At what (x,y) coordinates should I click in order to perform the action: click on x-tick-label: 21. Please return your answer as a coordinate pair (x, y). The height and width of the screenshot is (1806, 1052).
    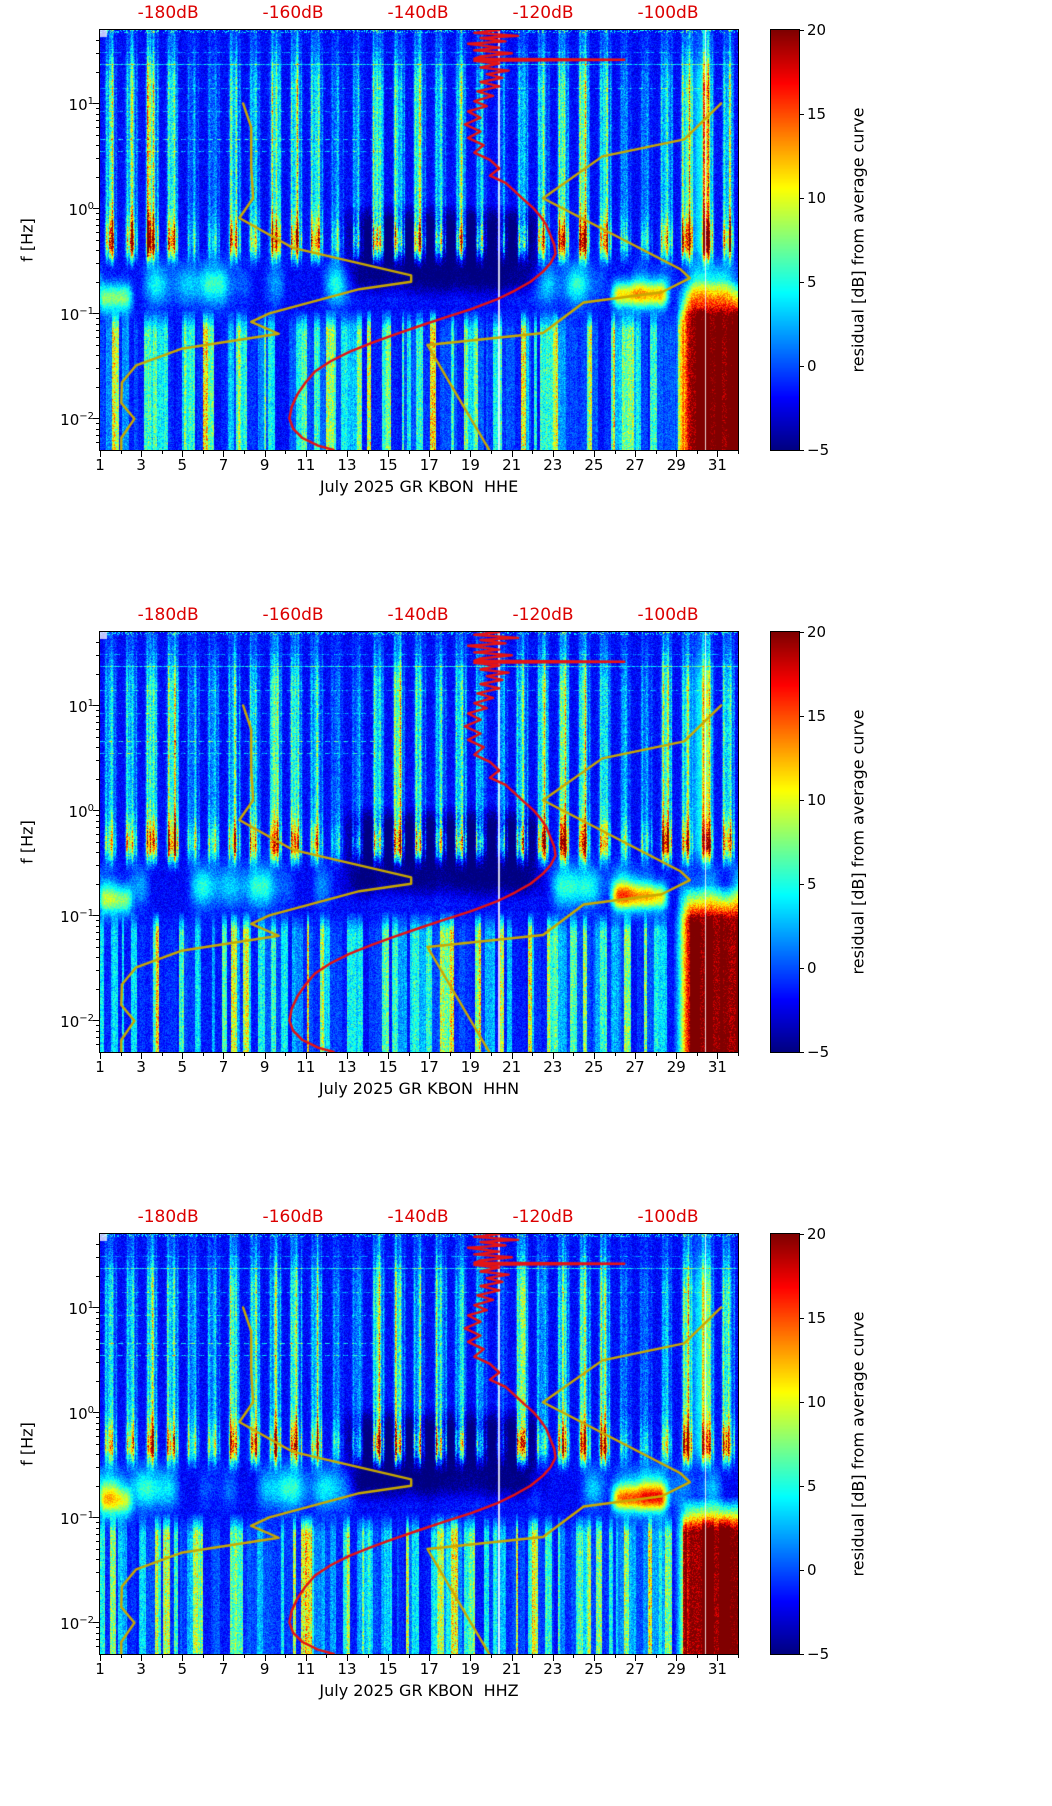
    Looking at the image, I should click on (512, 465).